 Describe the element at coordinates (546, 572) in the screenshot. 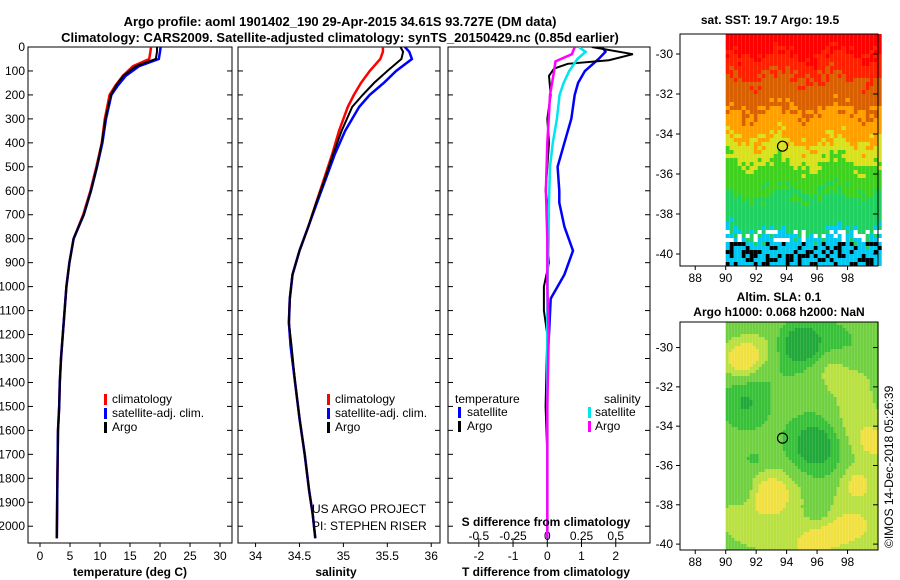

I see `difference-xlabel: T difference from climatology` at that location.